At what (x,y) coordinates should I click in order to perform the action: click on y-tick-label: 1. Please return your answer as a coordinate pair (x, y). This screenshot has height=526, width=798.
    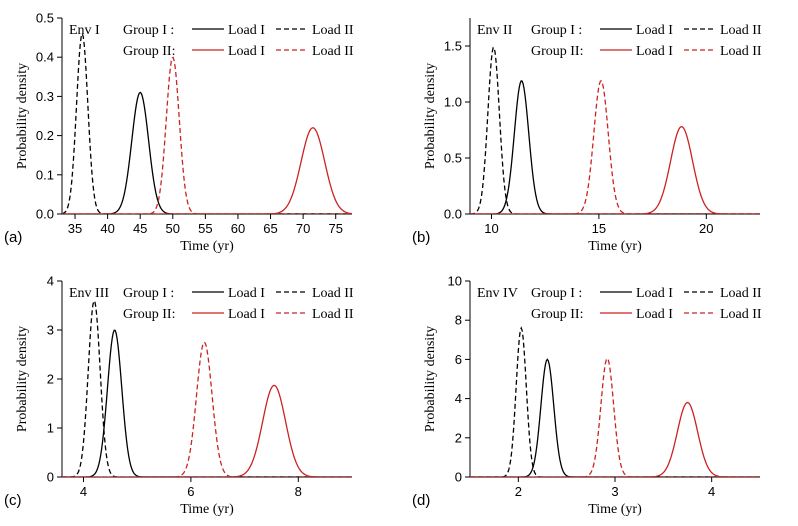
    Looking at the image, I should click on (50, 428).